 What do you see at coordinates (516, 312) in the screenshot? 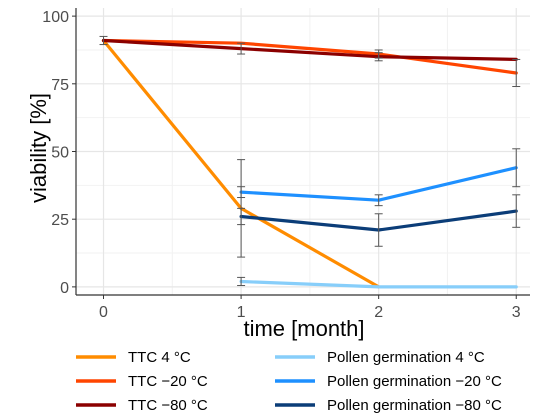
I see `x-tick-label: 3` at bounding box center [516, 312].